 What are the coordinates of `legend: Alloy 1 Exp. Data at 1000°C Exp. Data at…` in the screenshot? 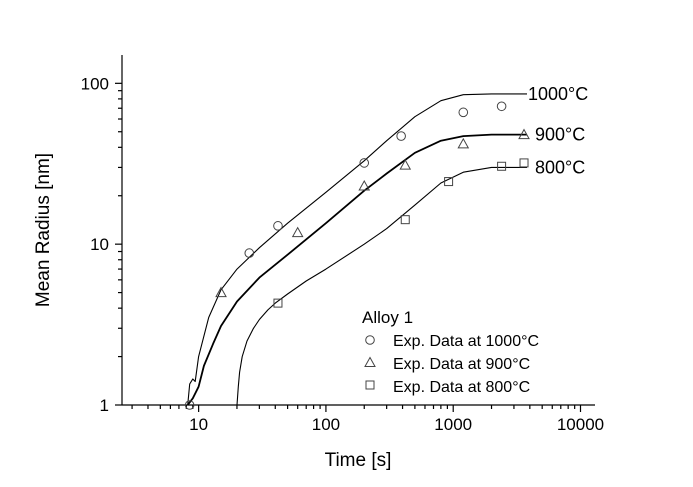 It's located at (450, 352).